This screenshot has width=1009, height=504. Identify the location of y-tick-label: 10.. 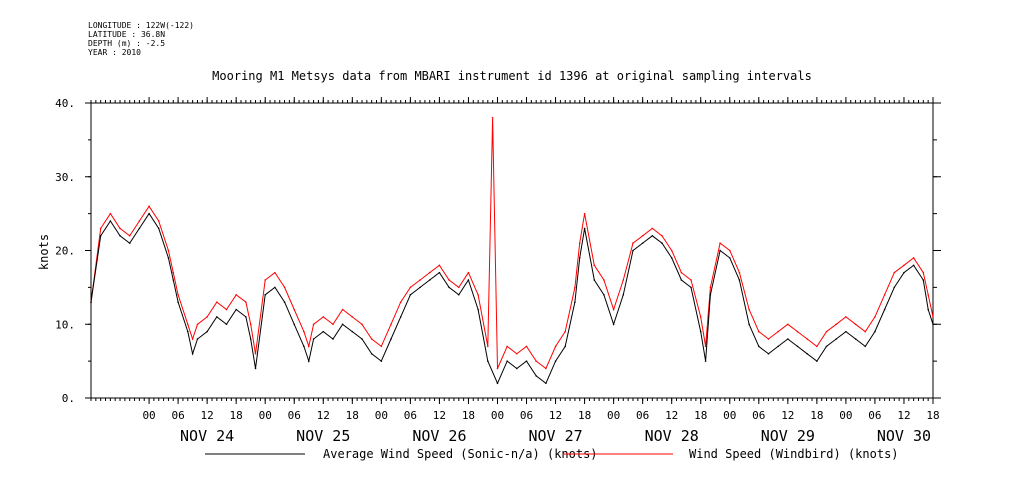
(65, 324).